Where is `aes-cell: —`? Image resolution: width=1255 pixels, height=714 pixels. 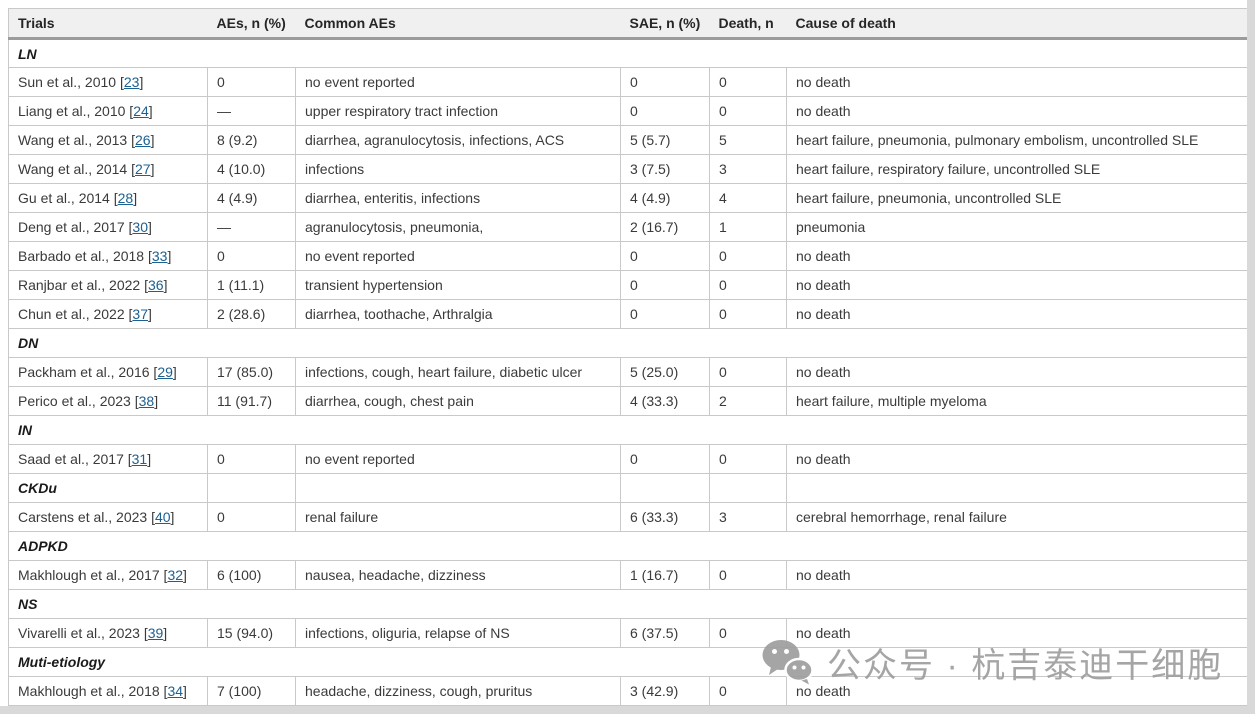 aes-cell: — is located at coordinates (251, 111).